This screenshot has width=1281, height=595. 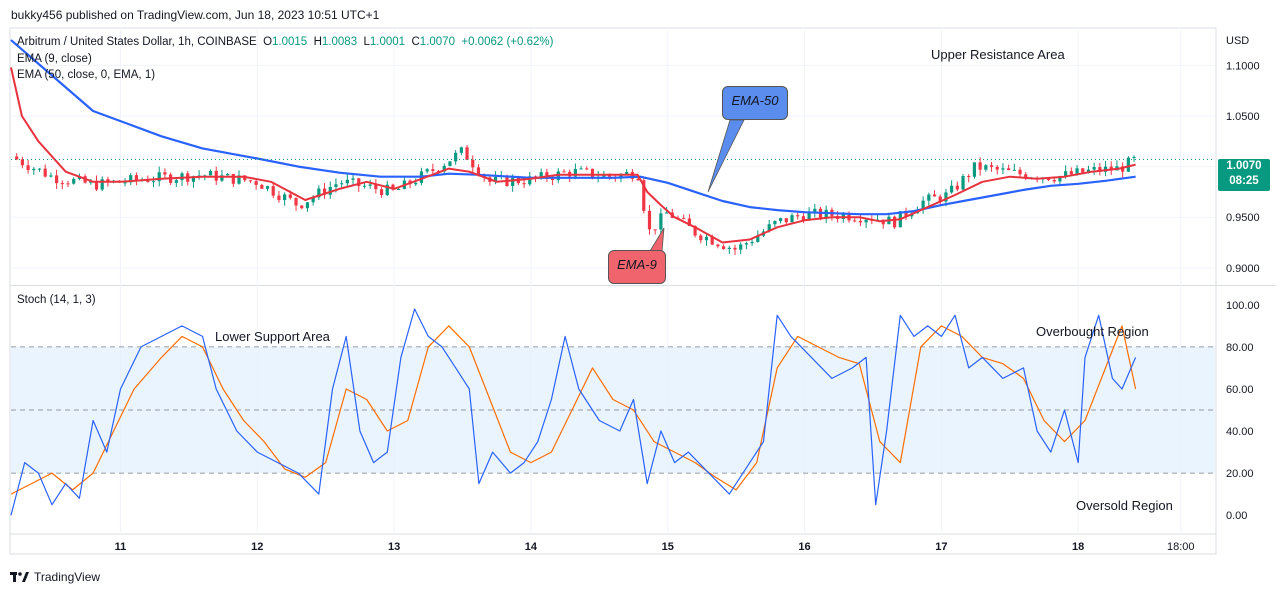 What do you see at coordinates (1244, 166) in the screenshot?
I see `last-price-value: 1.0070` at bounding box center [1244, 166].